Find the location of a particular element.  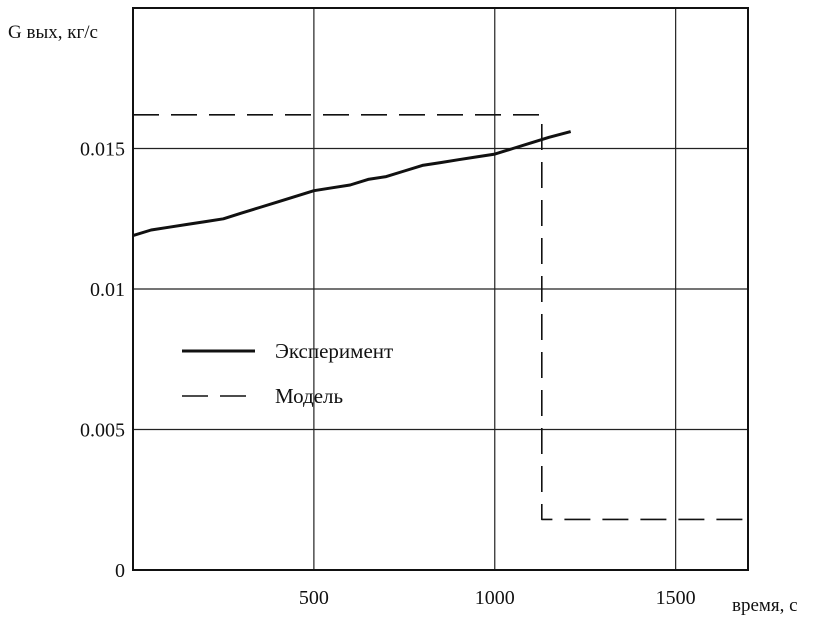

x-axis-label: время, с is located at coordinates (765, 605).